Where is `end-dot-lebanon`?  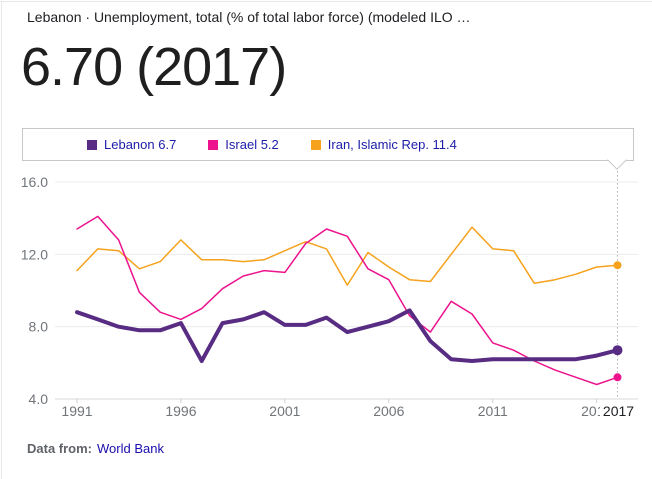
end-dot-lebanon is located at coordinates (617, 350).